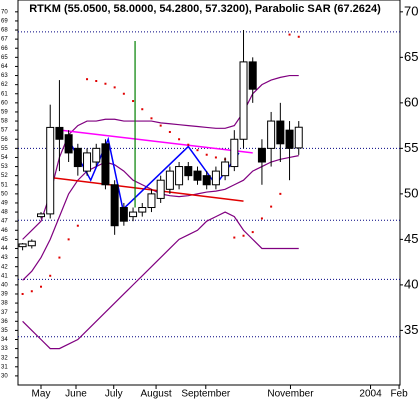  I want to click on x-tick-label: Feb, so click(399, 394).